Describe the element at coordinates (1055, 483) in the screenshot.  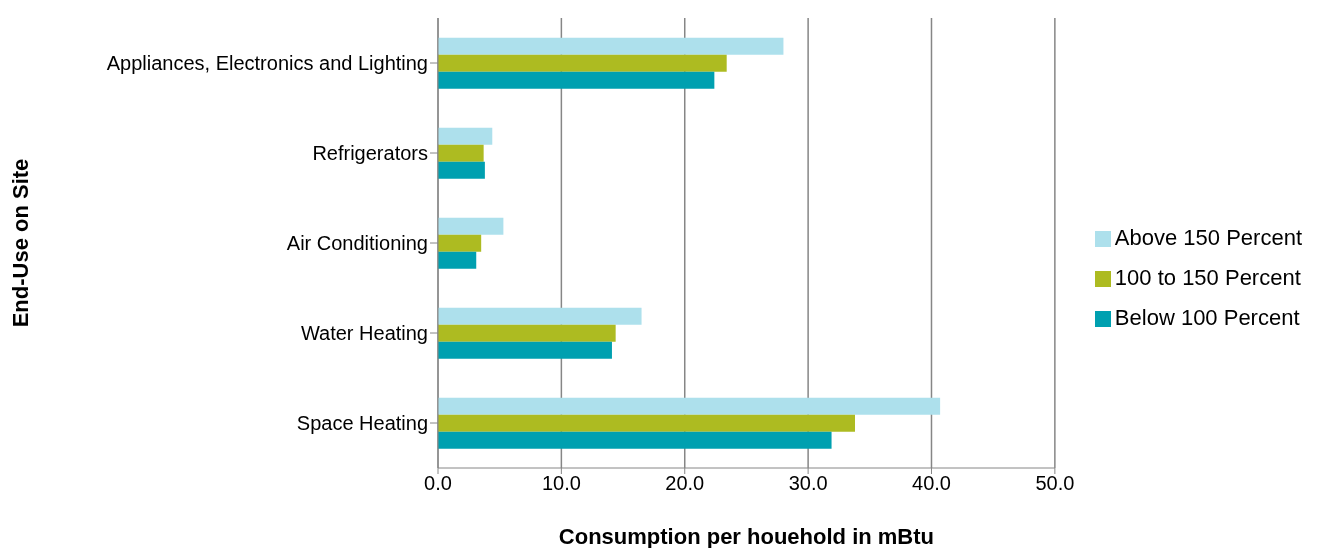
I see `x-tick-label: 50.0` at that location.